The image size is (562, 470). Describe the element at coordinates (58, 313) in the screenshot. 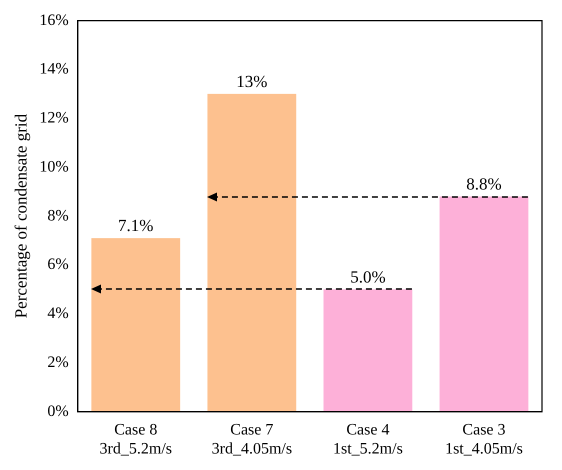

I see `y-tick-label: 4%` at that location.